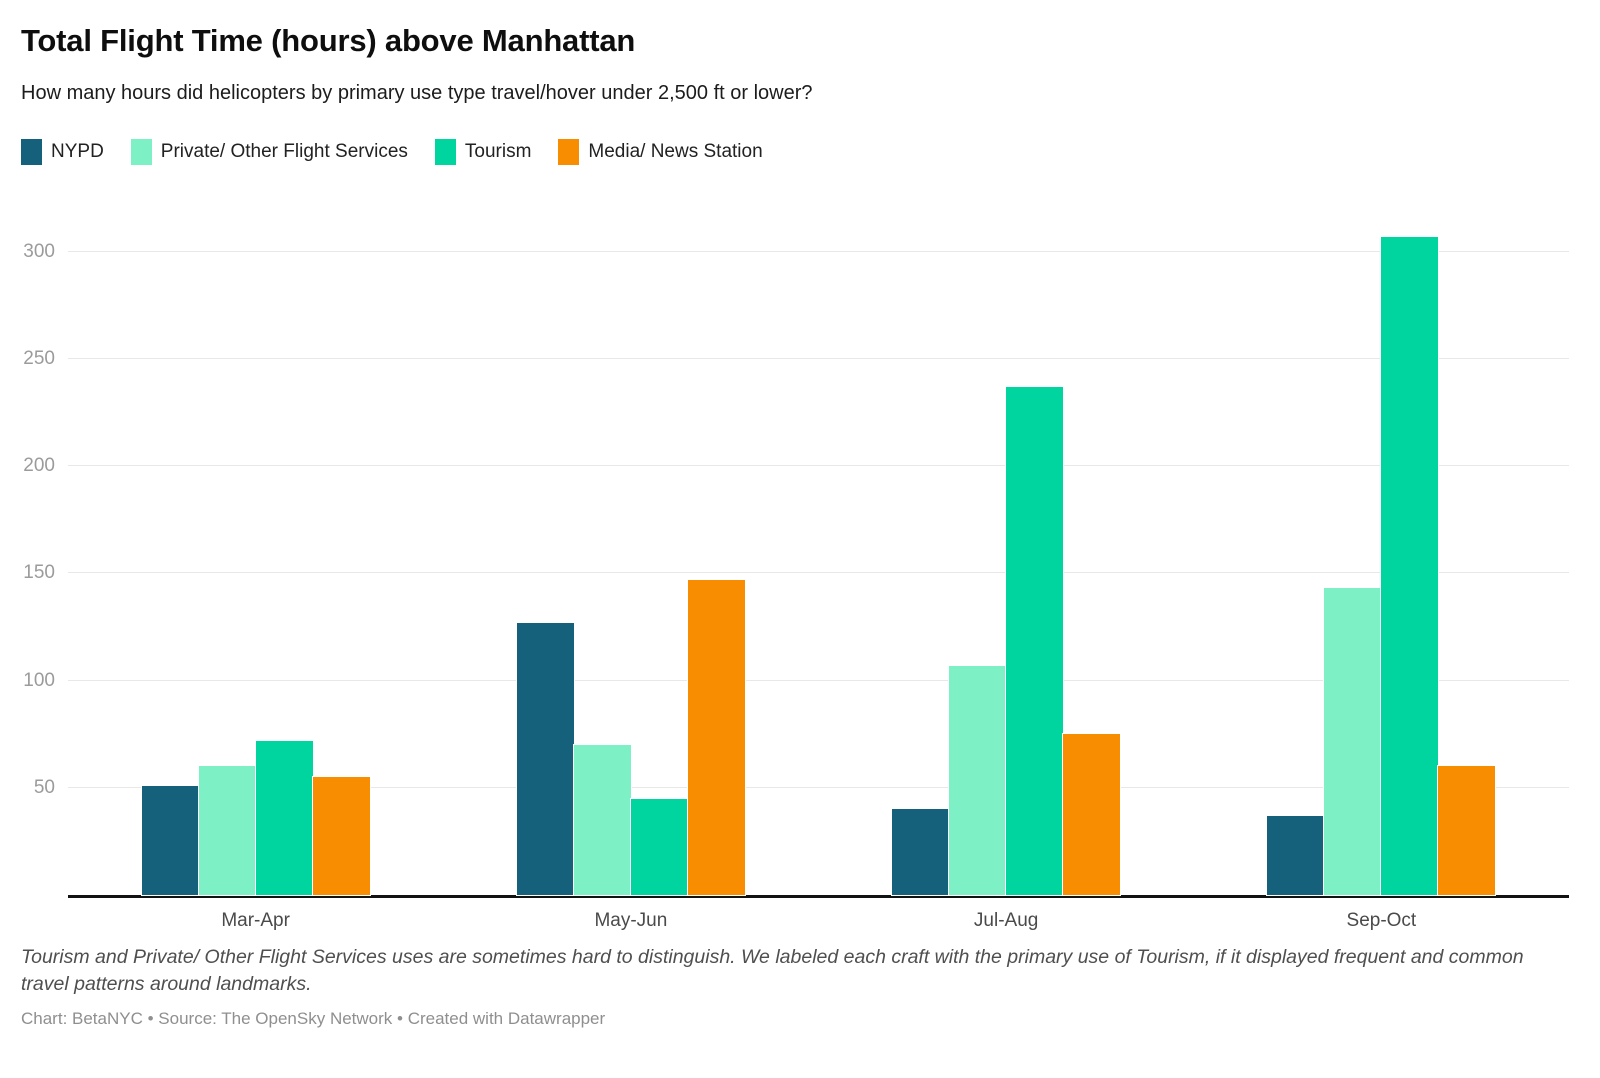 This screenshot has height=1078, width=1600. What do you see at coordinates (284, 151) in the screenshot?
I see `legend-label: Private/ Other Flight Services` at bounding box center [284, 151].